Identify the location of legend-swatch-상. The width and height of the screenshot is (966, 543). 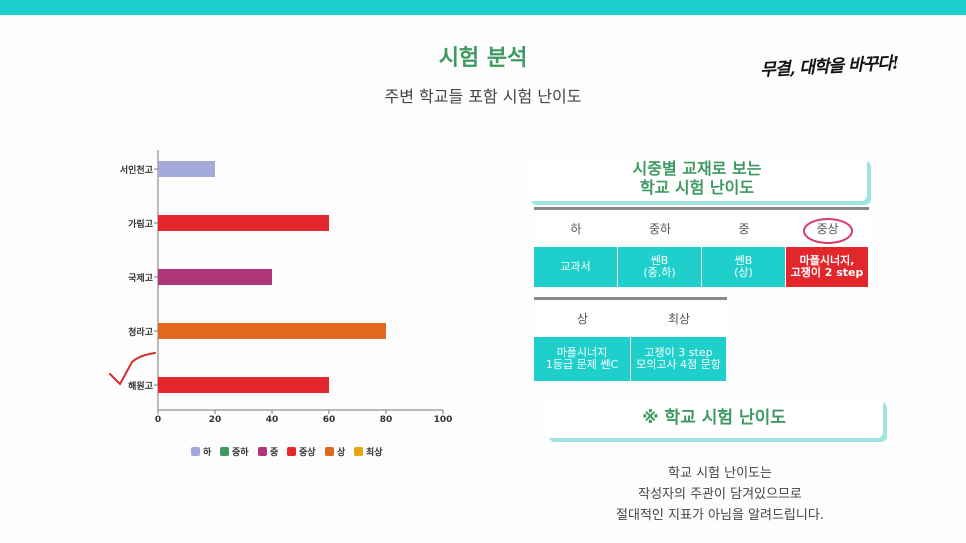
(329, 451).